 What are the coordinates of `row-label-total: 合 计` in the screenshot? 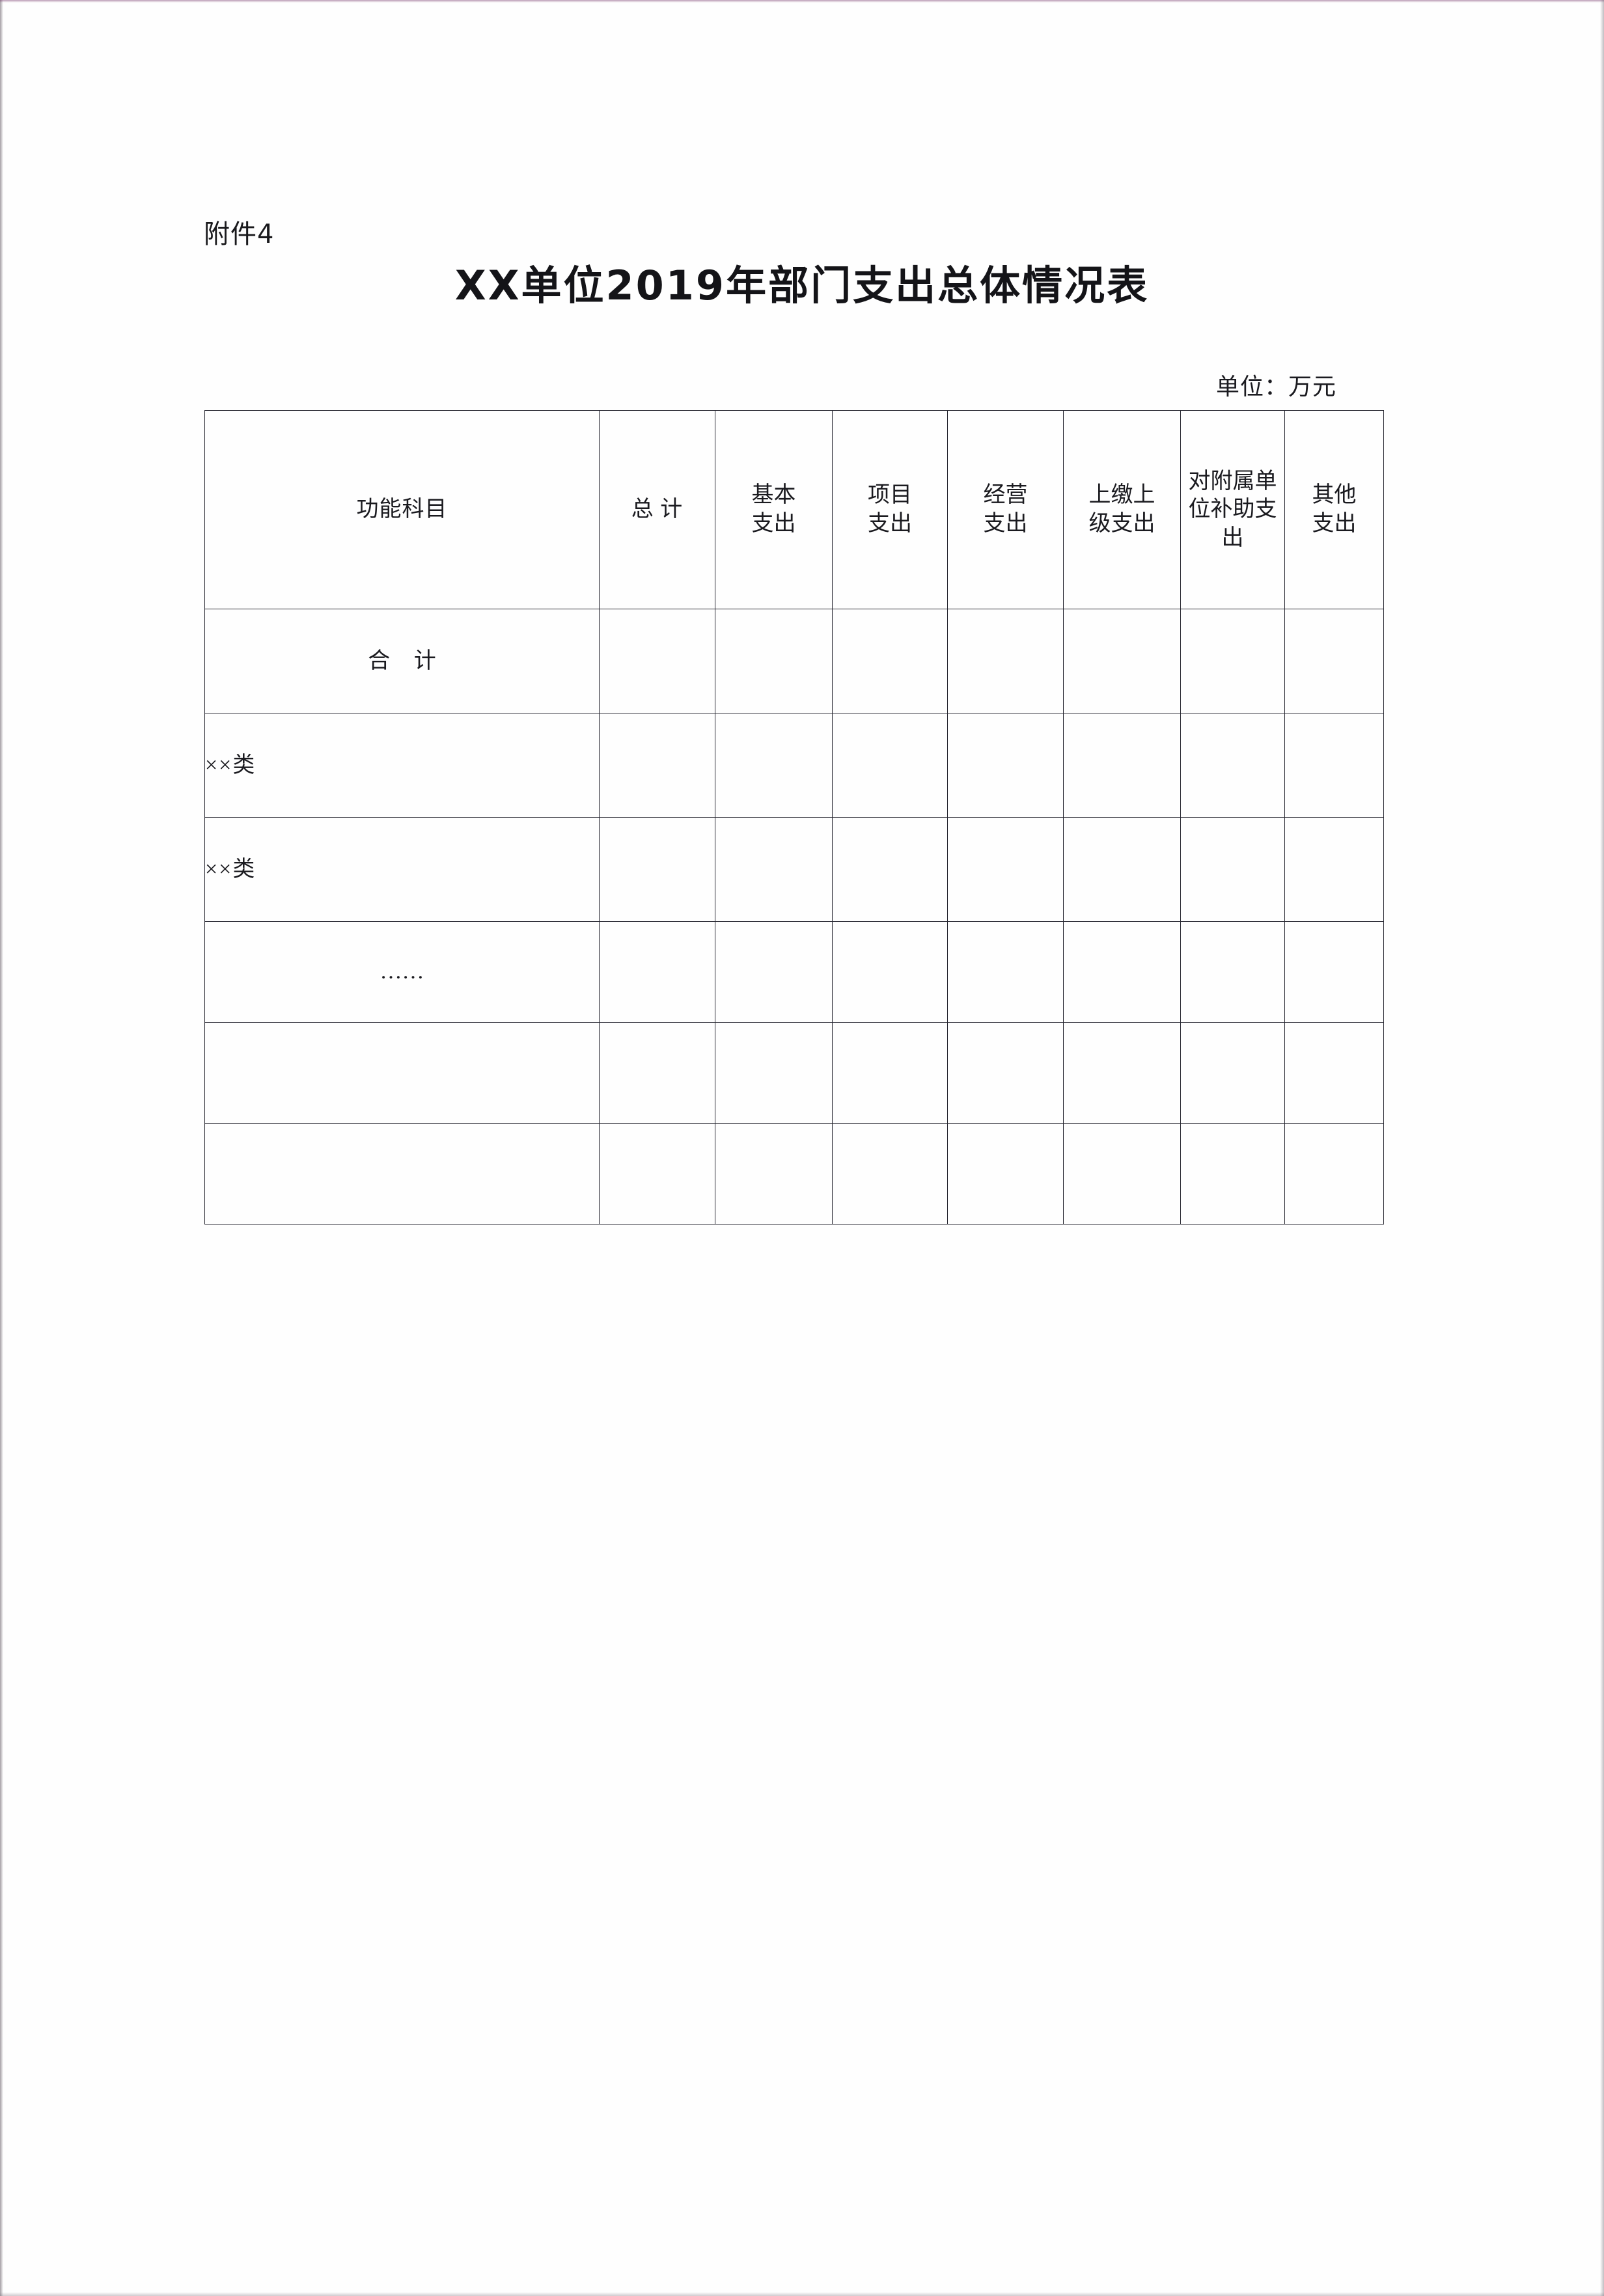 It's located at (402, 661).